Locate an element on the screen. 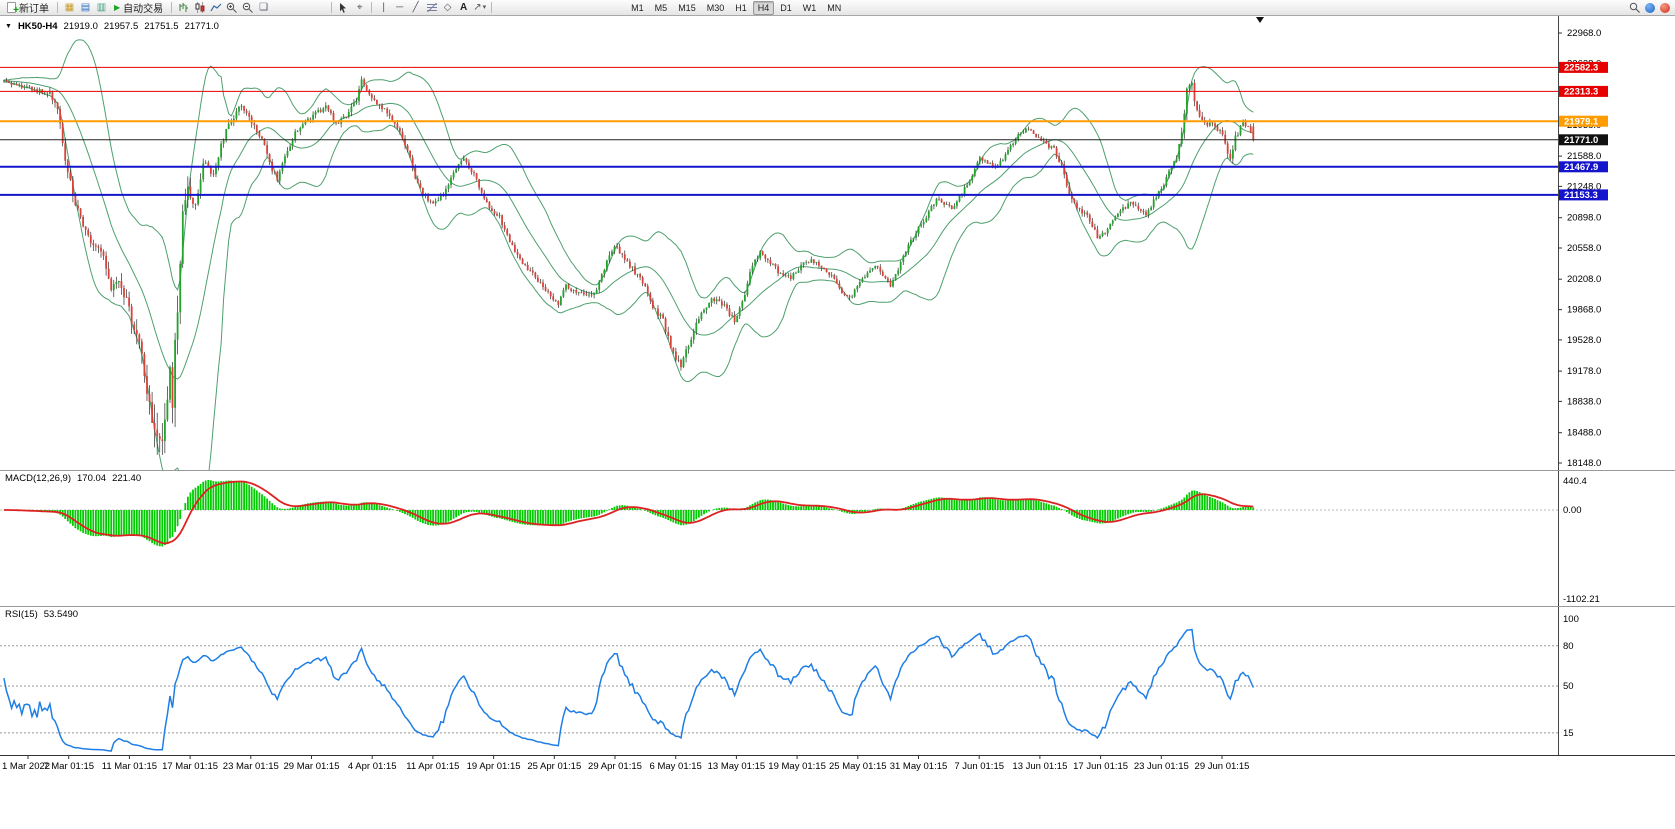 The height and width of the screenshot is (829, 1675). time-axis-label: 19 May 01:15 is located at coordinates (797, 766).